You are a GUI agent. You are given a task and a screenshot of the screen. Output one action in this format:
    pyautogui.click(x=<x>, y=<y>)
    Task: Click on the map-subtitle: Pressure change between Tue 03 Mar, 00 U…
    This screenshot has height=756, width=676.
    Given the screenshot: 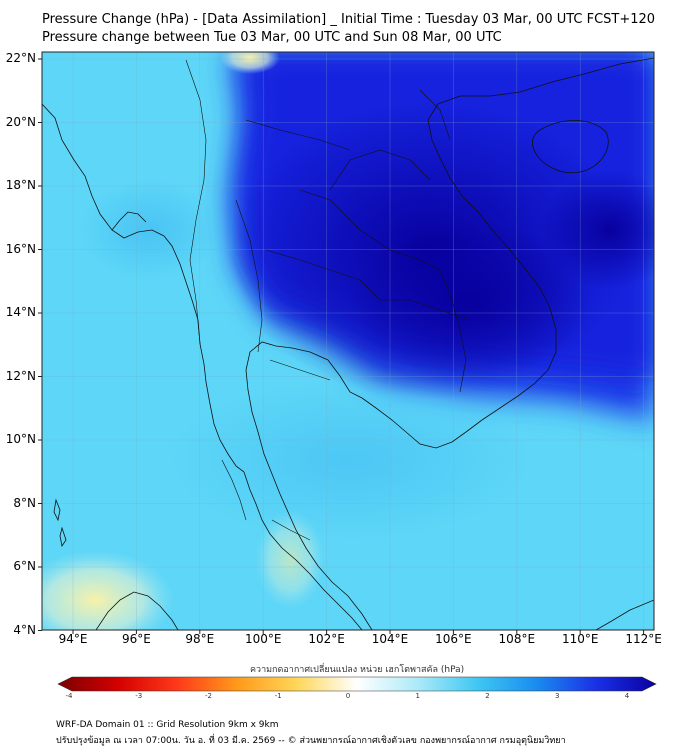 What is the action you would take?
    pyautogui.click(x=272, y=37)
    